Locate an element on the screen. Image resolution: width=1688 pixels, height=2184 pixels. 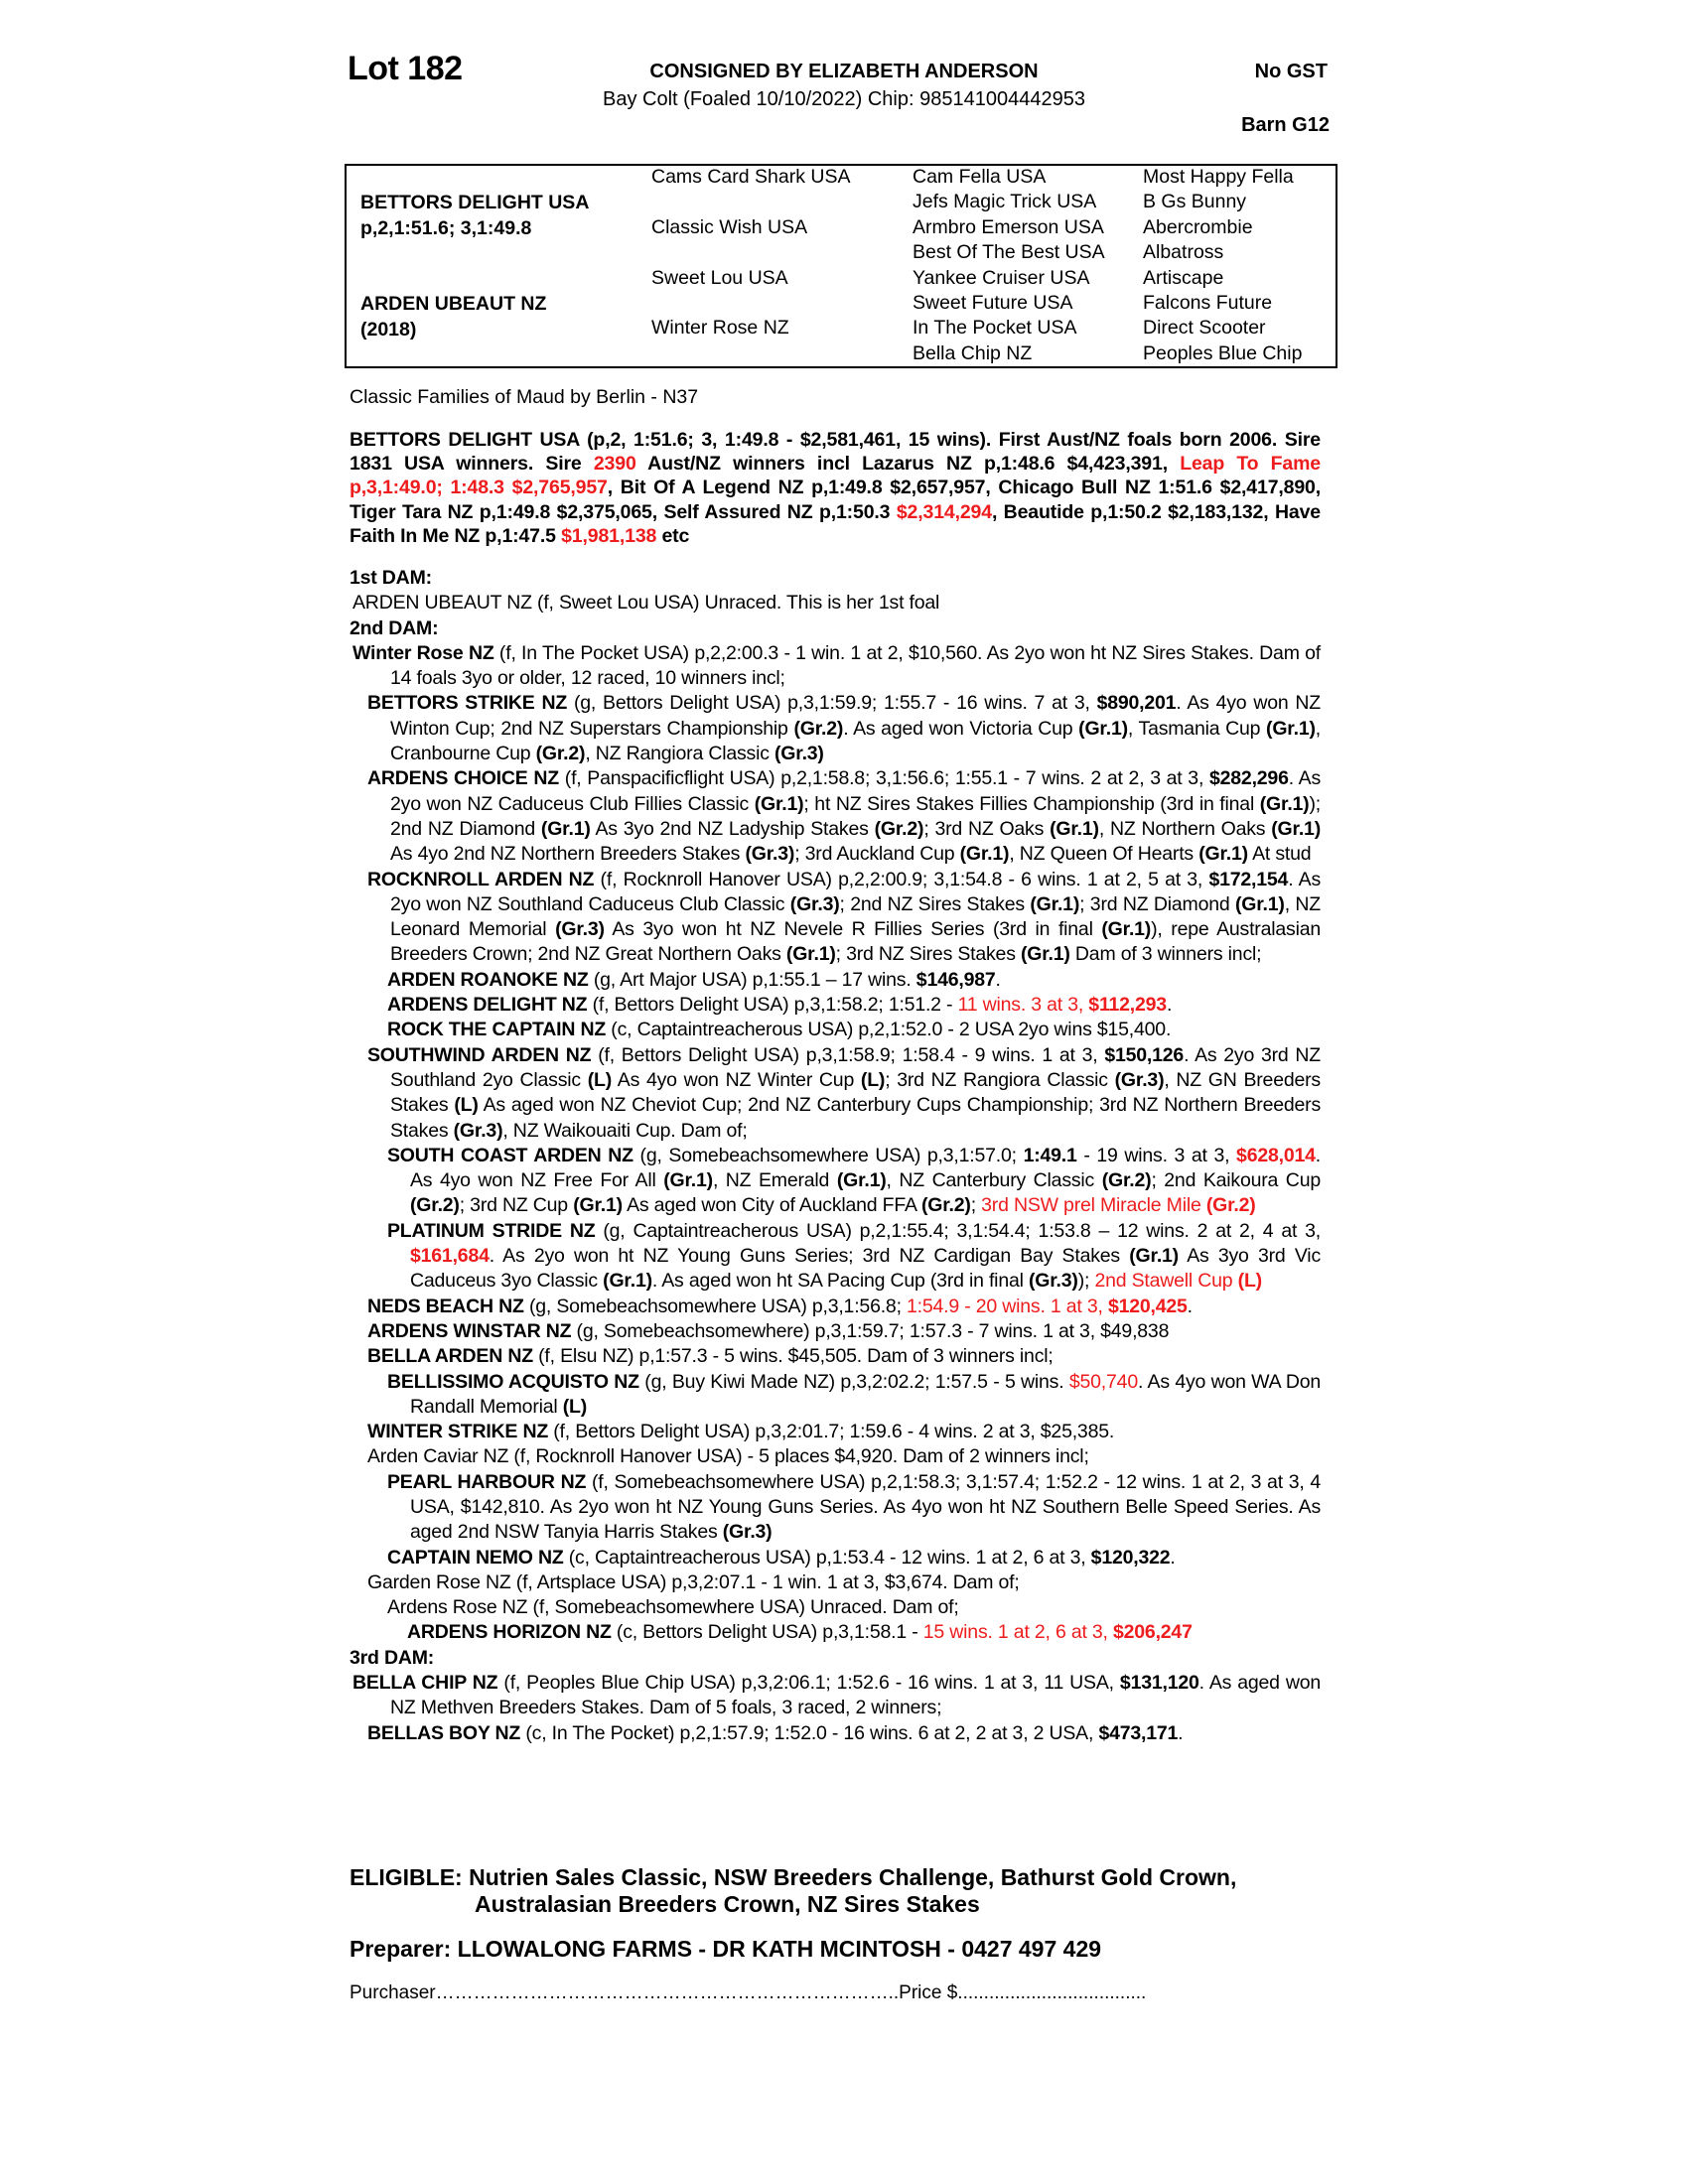
bold-text: 2nd DAM: is located at coordinates (394, 627).